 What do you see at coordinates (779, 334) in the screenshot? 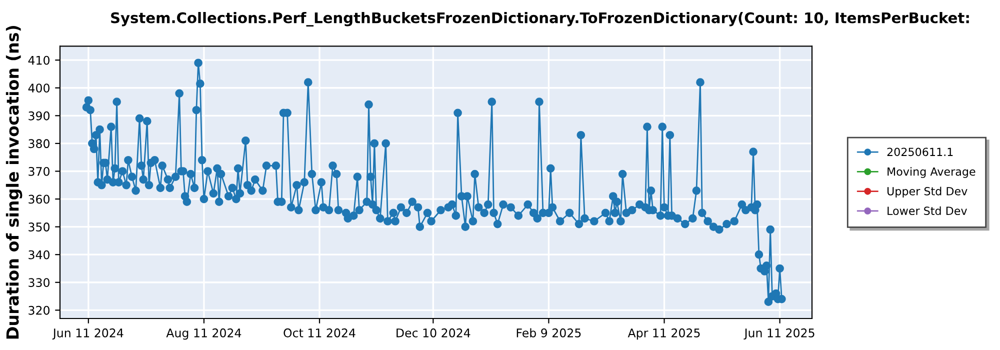
I see `x-tick-label: Jun 11 2025` at bounding box center [779, 334].